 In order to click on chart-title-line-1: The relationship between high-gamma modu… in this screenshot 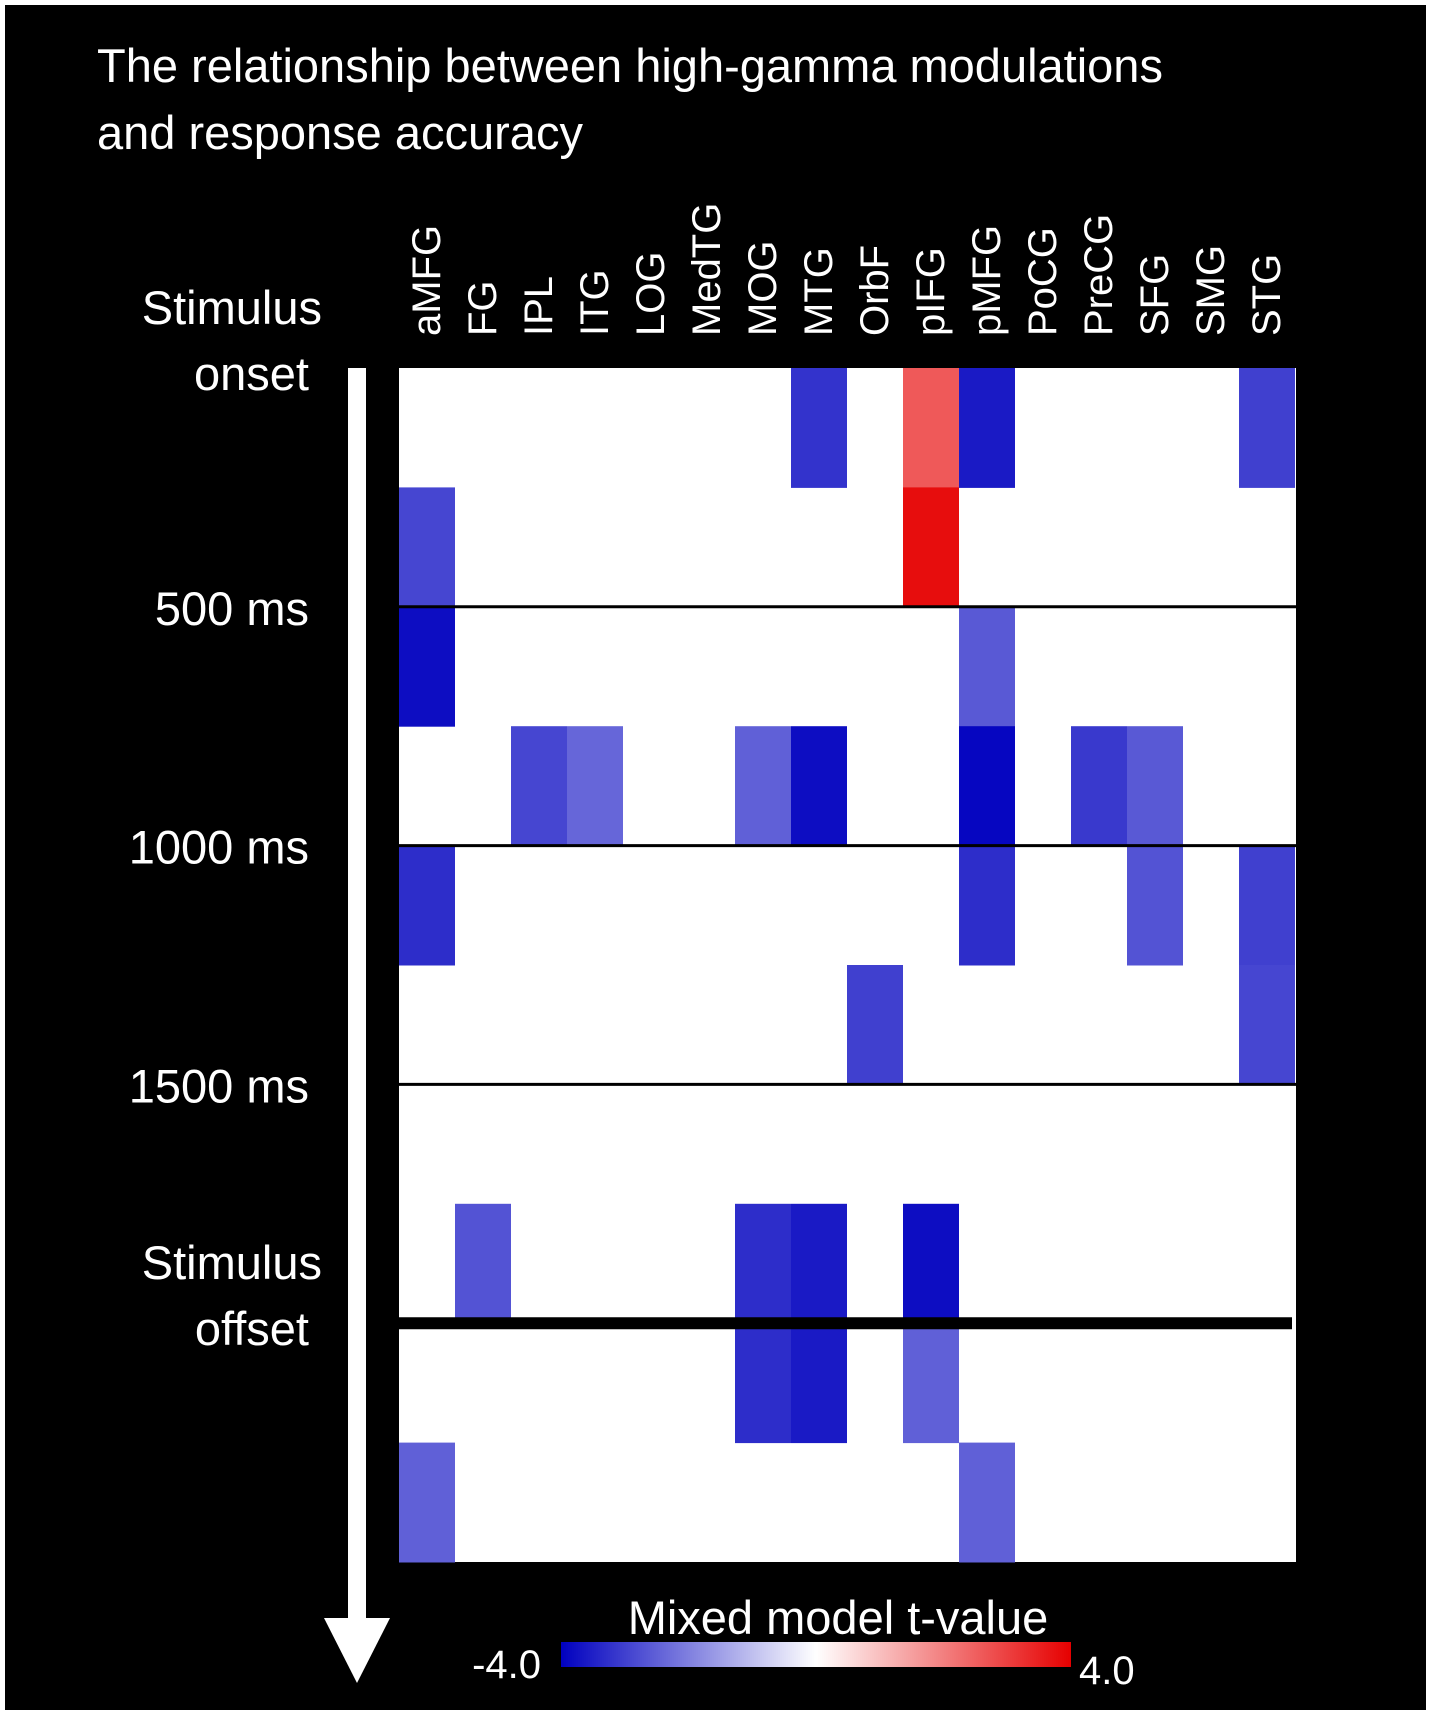, I will do `click(630, 65)`.